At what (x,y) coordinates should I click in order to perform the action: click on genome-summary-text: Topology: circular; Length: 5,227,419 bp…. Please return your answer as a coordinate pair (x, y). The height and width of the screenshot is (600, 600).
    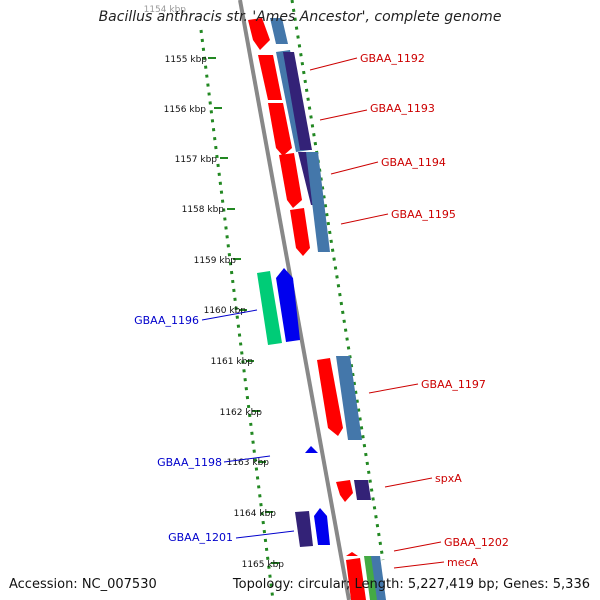
    Looking at the image, I should click on (411, 584).